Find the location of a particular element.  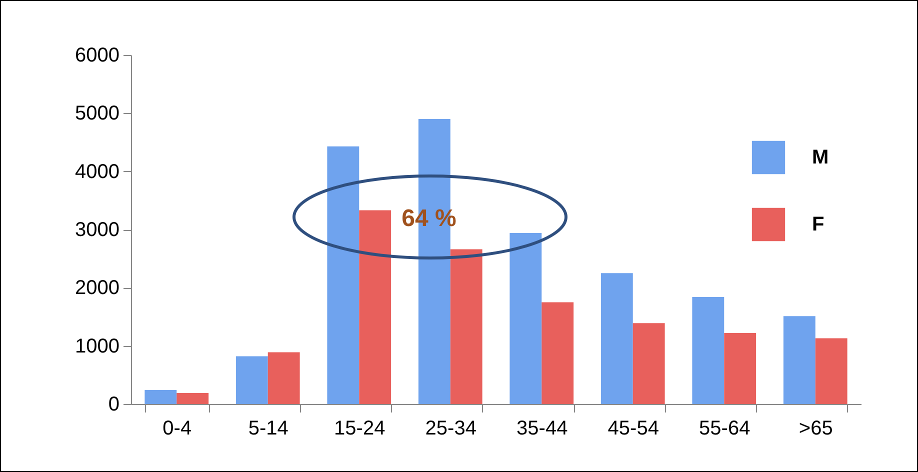

legend-label: F is located at coordinates (818, 225).